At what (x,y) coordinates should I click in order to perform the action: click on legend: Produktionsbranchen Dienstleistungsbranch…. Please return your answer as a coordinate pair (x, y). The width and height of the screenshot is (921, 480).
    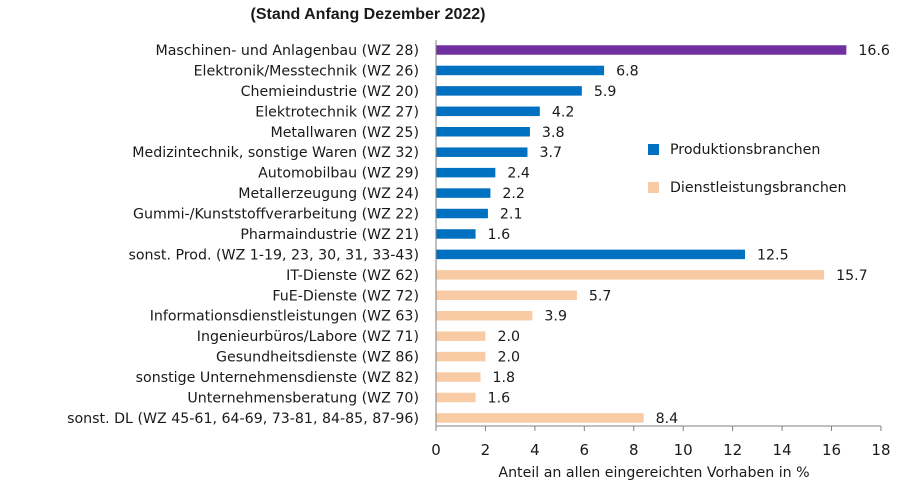
    Looking at the image, I should click on (747, 169).